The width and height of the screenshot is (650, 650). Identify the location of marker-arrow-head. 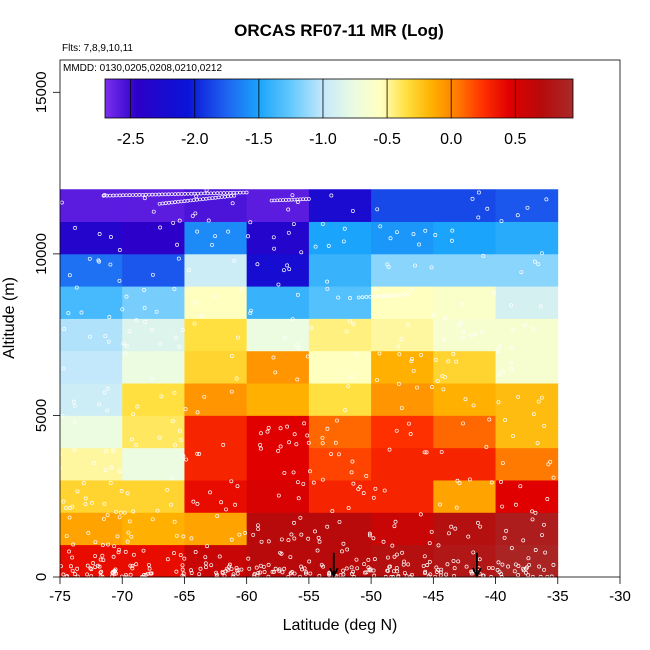
(333, 573).